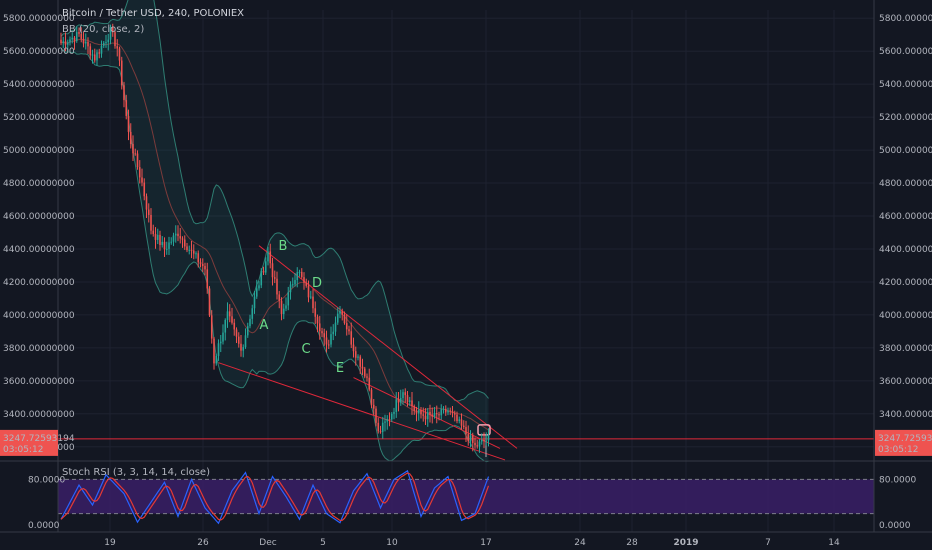 The width and height of the screenshot is (932, 550). What do you see at coordinates (685, 543) in the screenshot?
I see `time-tick: 2019` at bounding box center [685, 543].